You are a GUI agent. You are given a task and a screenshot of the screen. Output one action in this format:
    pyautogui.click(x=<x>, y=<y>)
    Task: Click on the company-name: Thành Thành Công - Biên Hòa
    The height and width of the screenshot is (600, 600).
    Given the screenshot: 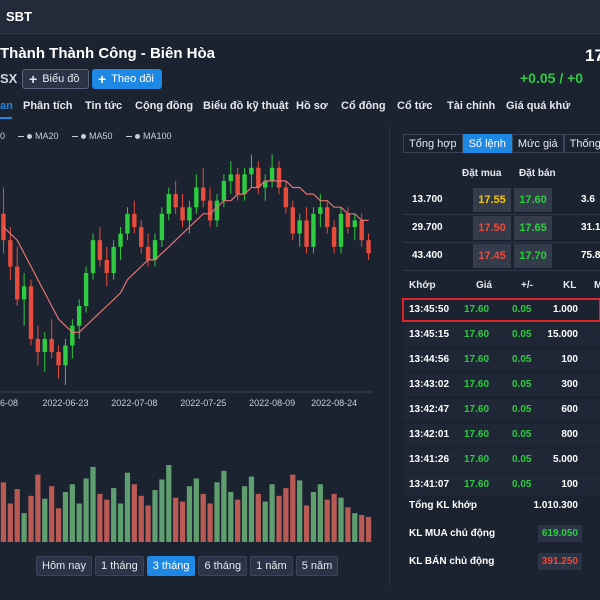 What is the action you would take?
    pyautogui.click(x=107, y=53)
    